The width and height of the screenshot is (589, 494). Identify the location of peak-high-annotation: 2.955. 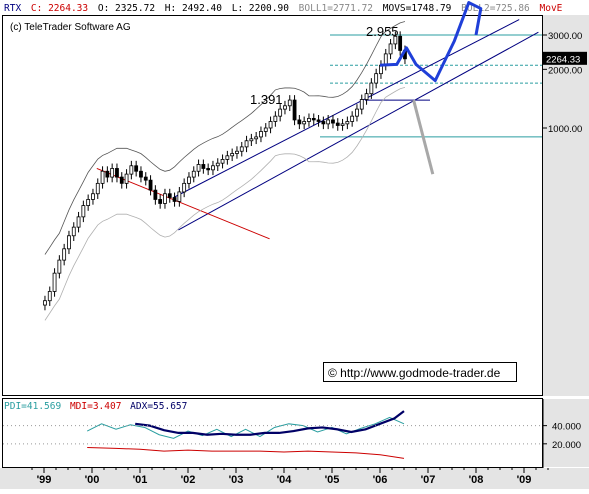
(382, 31).